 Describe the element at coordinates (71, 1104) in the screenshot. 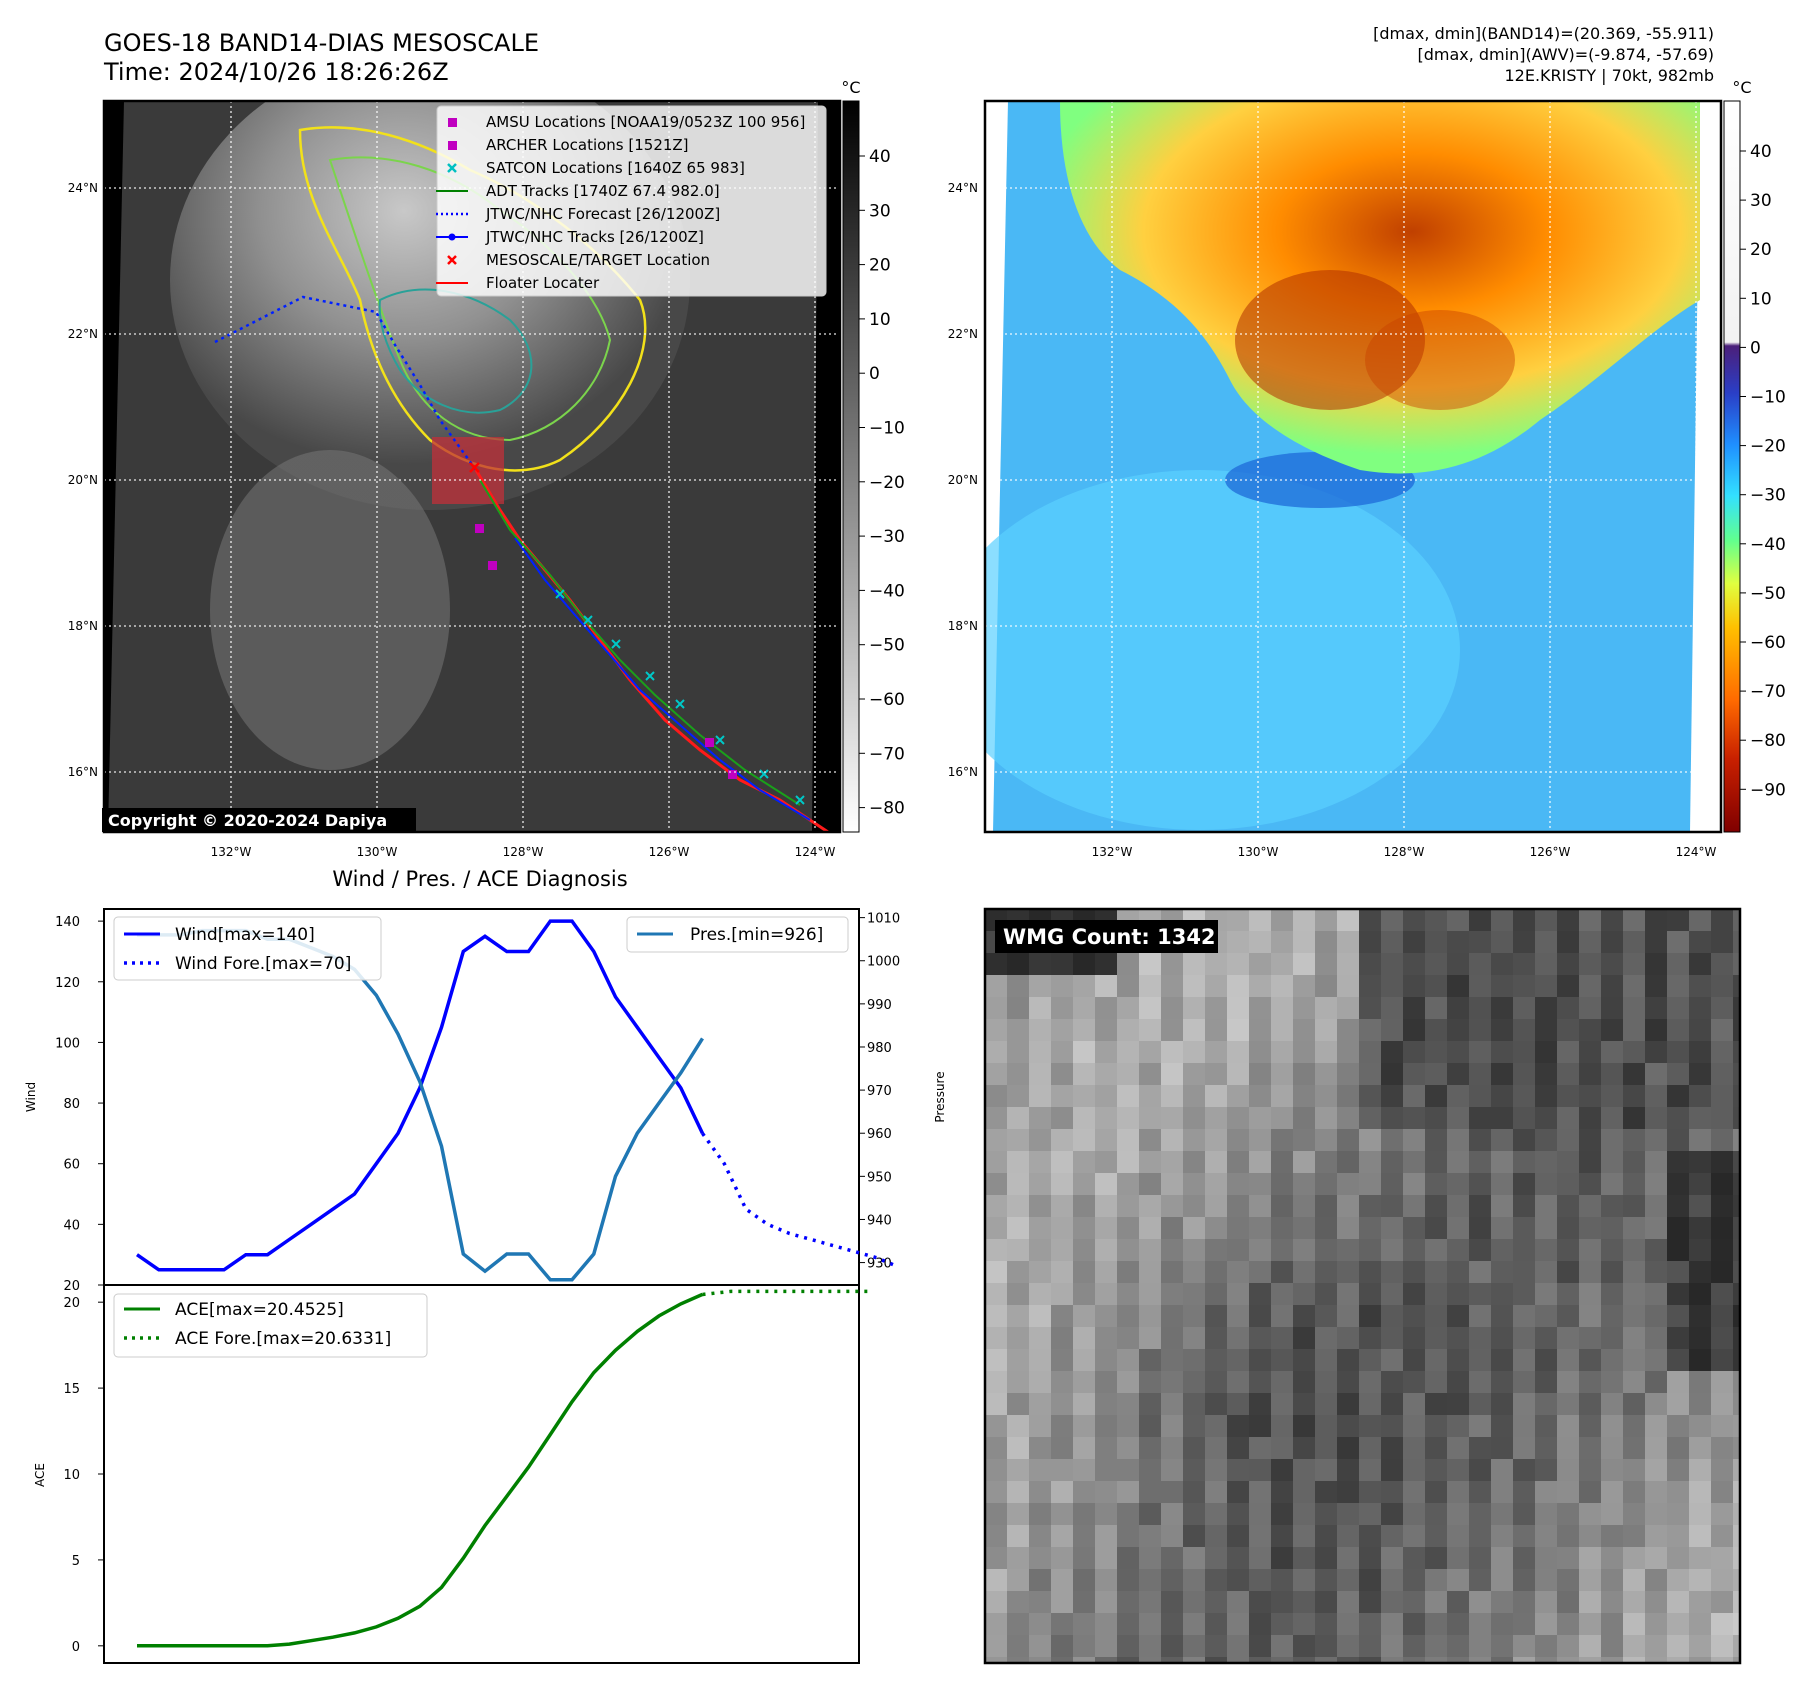

I see `wind-tick-label: 80` at that location.